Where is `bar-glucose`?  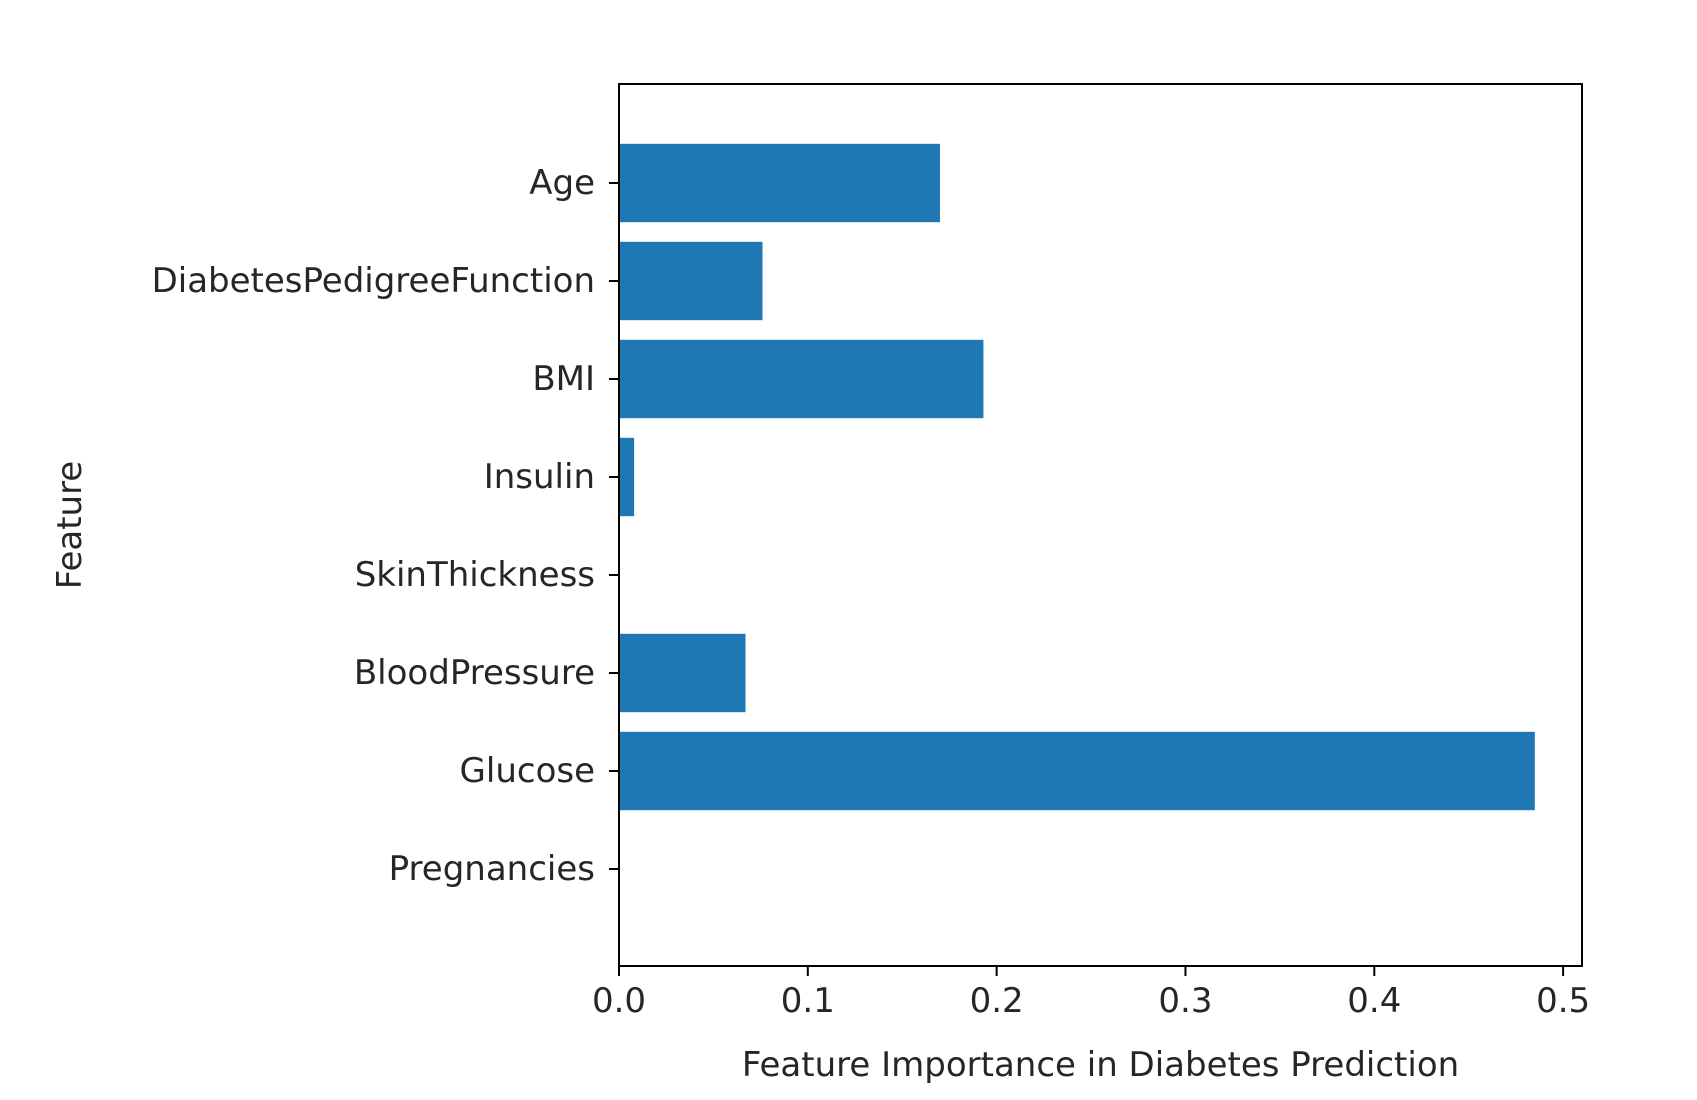 bar-glucose is located at coordinates (1077, 771).